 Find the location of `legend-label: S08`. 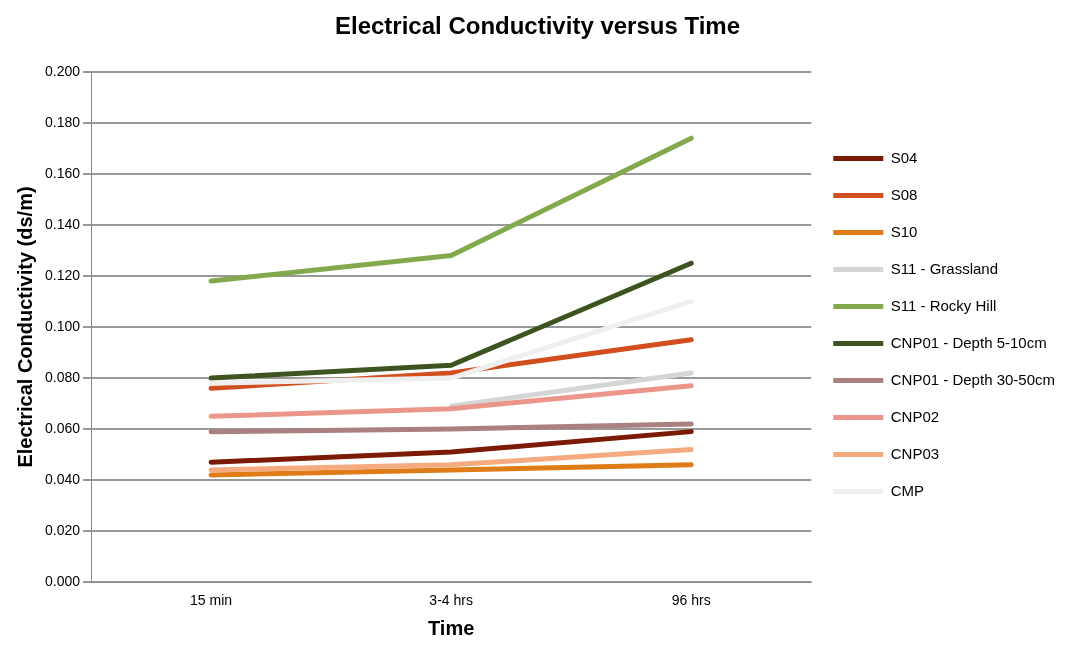

legend-label: S08 is located at coordinates (904, 194).